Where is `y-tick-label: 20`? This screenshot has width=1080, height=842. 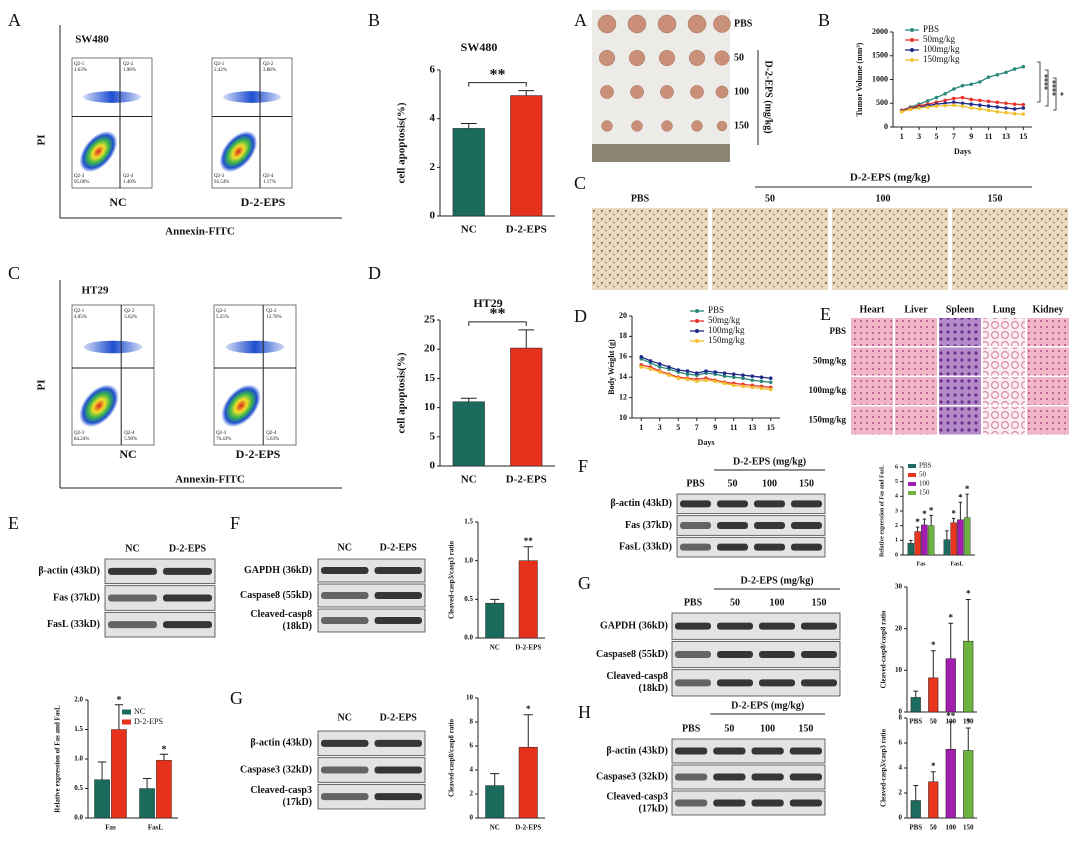 y-tick-label: 20 is located at coordinates (623, 315).